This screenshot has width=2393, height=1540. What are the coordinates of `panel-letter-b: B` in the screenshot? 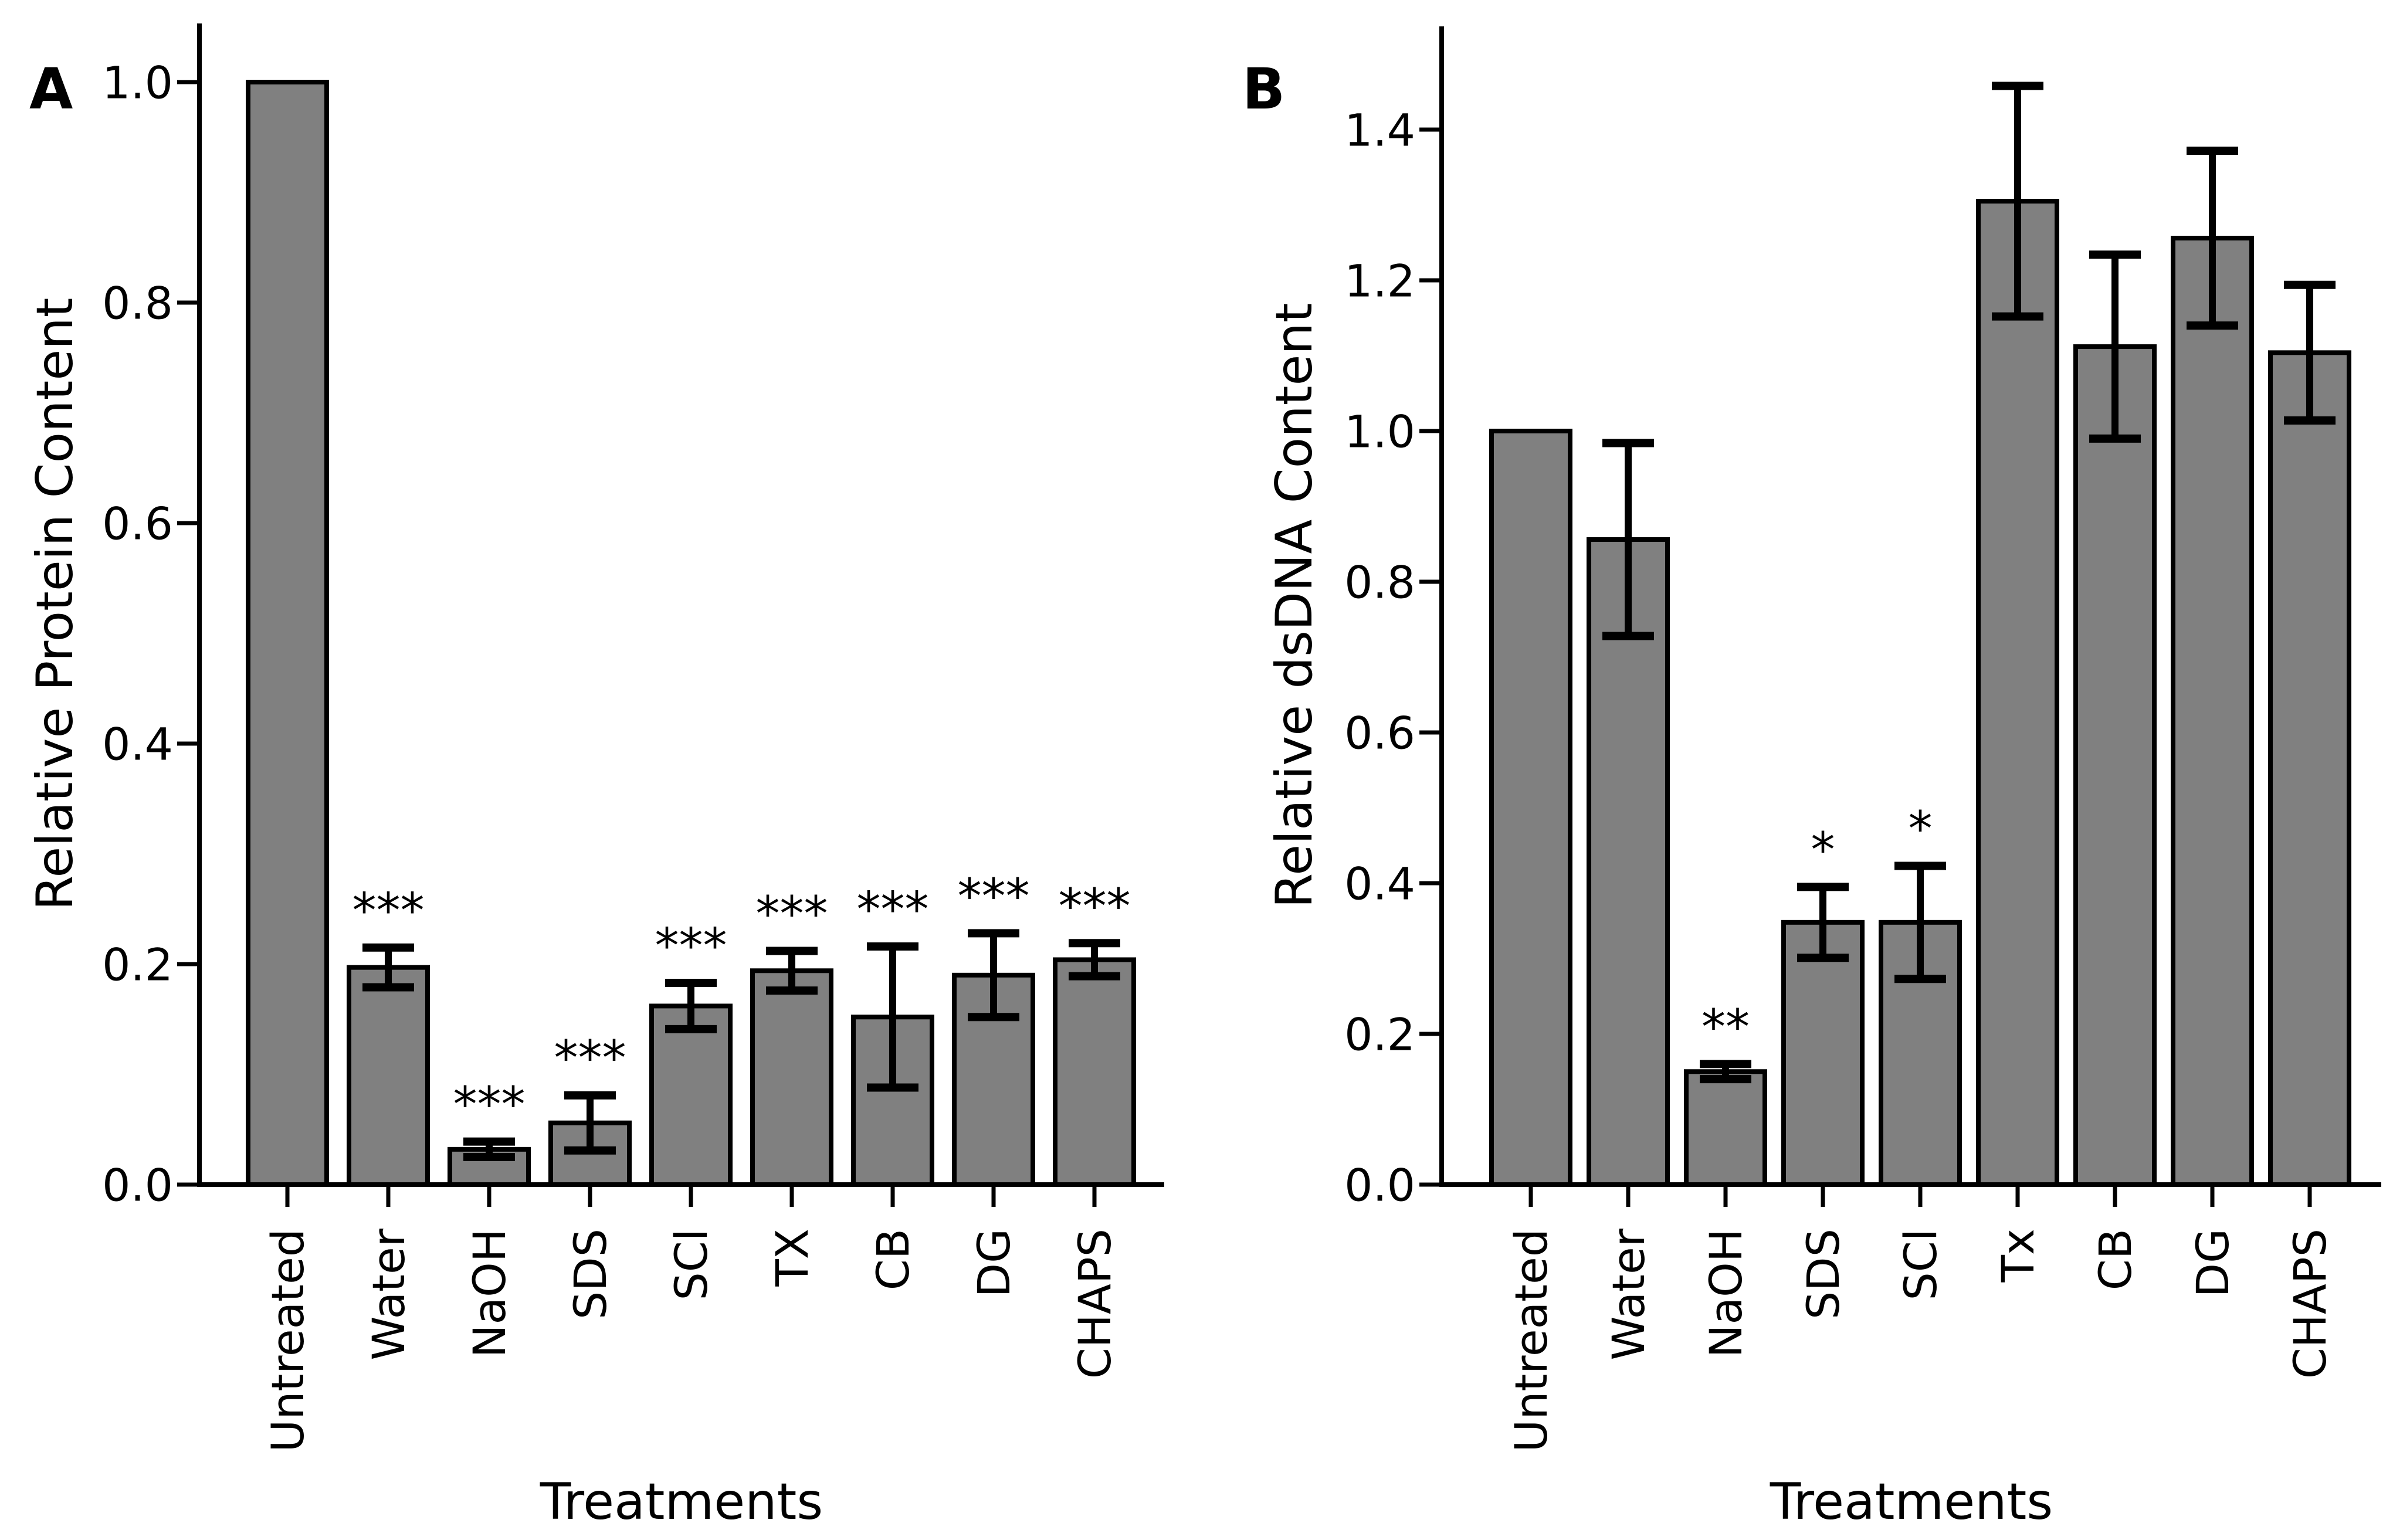 It's located at (1263, 89).